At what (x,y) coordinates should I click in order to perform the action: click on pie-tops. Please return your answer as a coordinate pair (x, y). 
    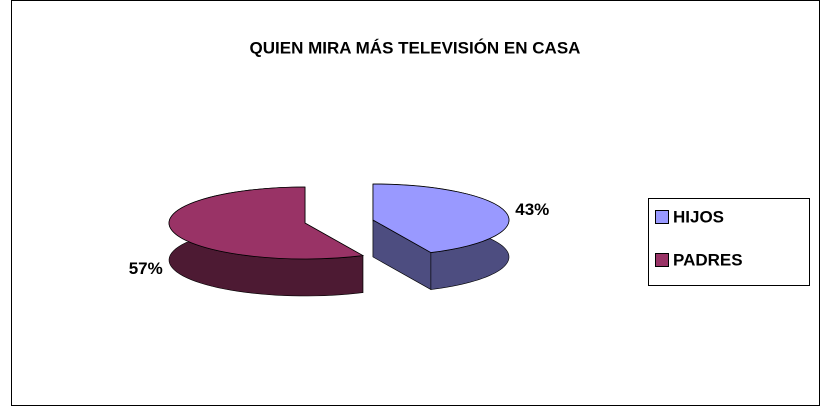
    Looking at the image, I should click on (339, 221).